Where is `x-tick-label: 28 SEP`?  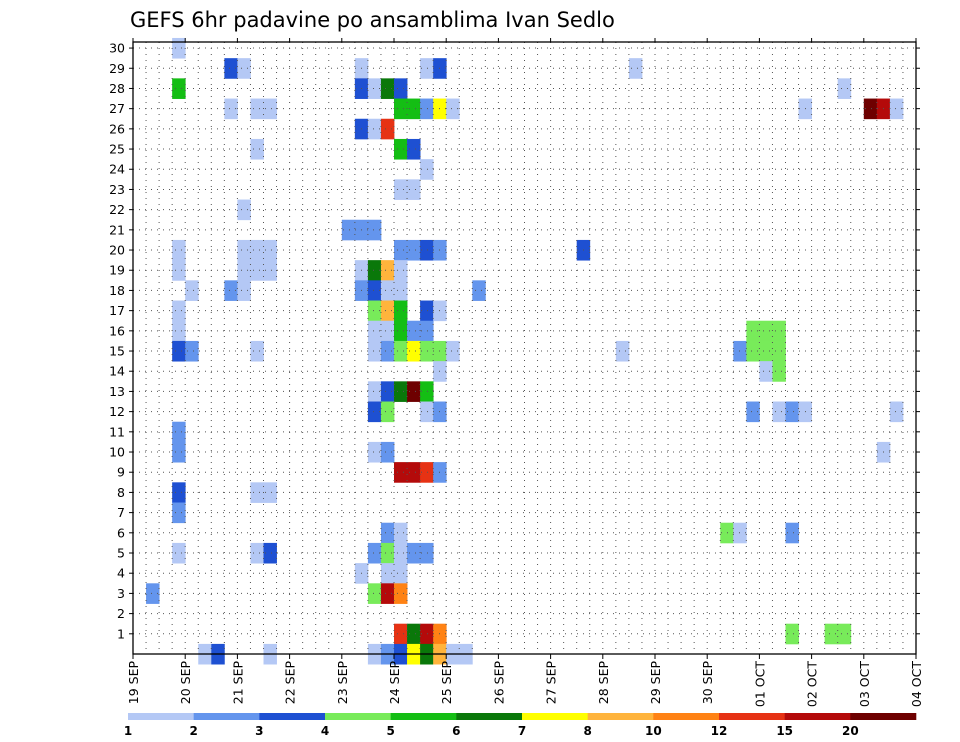 x-tick-label: 28 SEP is located at coordinates (603, 683).